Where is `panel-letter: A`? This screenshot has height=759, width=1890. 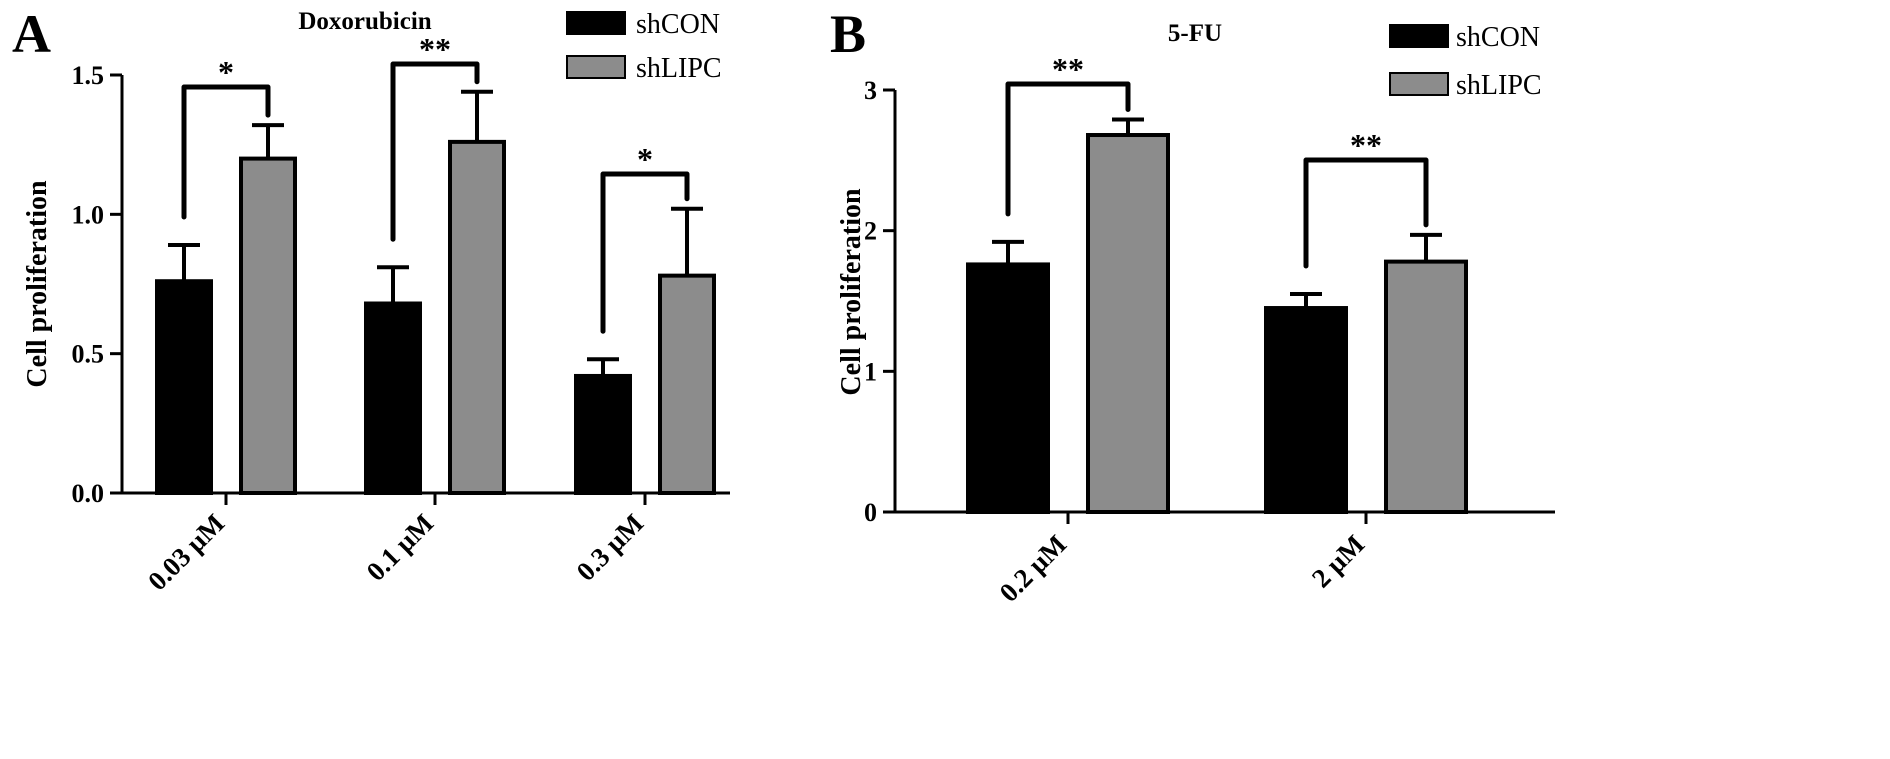 panel-letter: A is located at coordinates (31, 34).